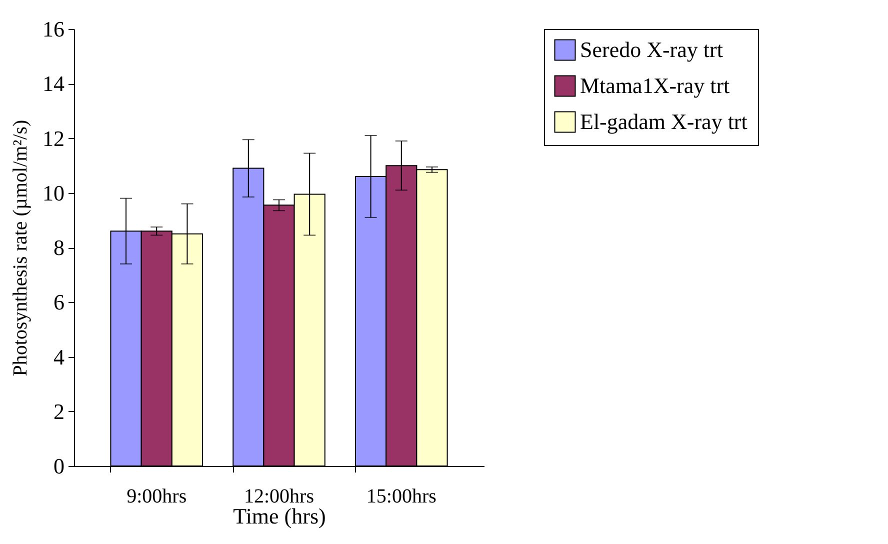 This screenshot has height=544, width=888. Describe the element at coordinates (59, 247) in the screenshot. I see `y-tick-label: 8` at that location.